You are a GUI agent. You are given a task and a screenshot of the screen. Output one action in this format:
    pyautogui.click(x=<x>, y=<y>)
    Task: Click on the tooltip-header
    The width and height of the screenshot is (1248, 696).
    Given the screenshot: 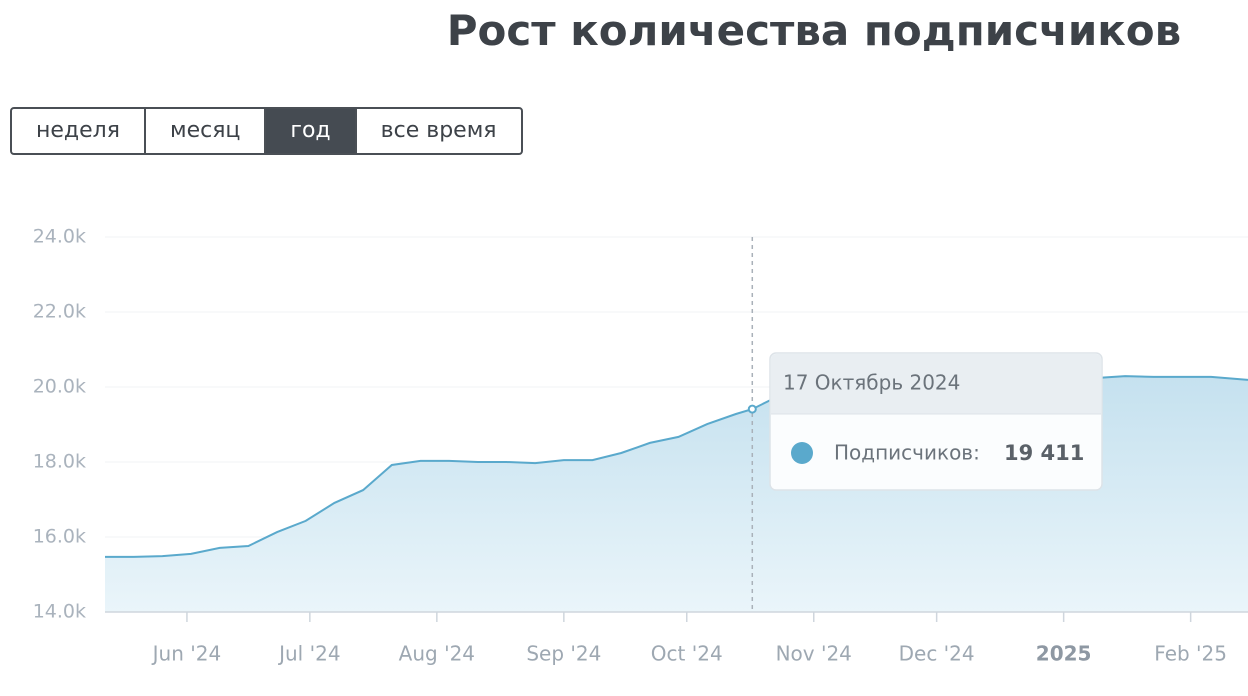 What is the action you would take?
    pyautogui.click(x=936, y=384)
    